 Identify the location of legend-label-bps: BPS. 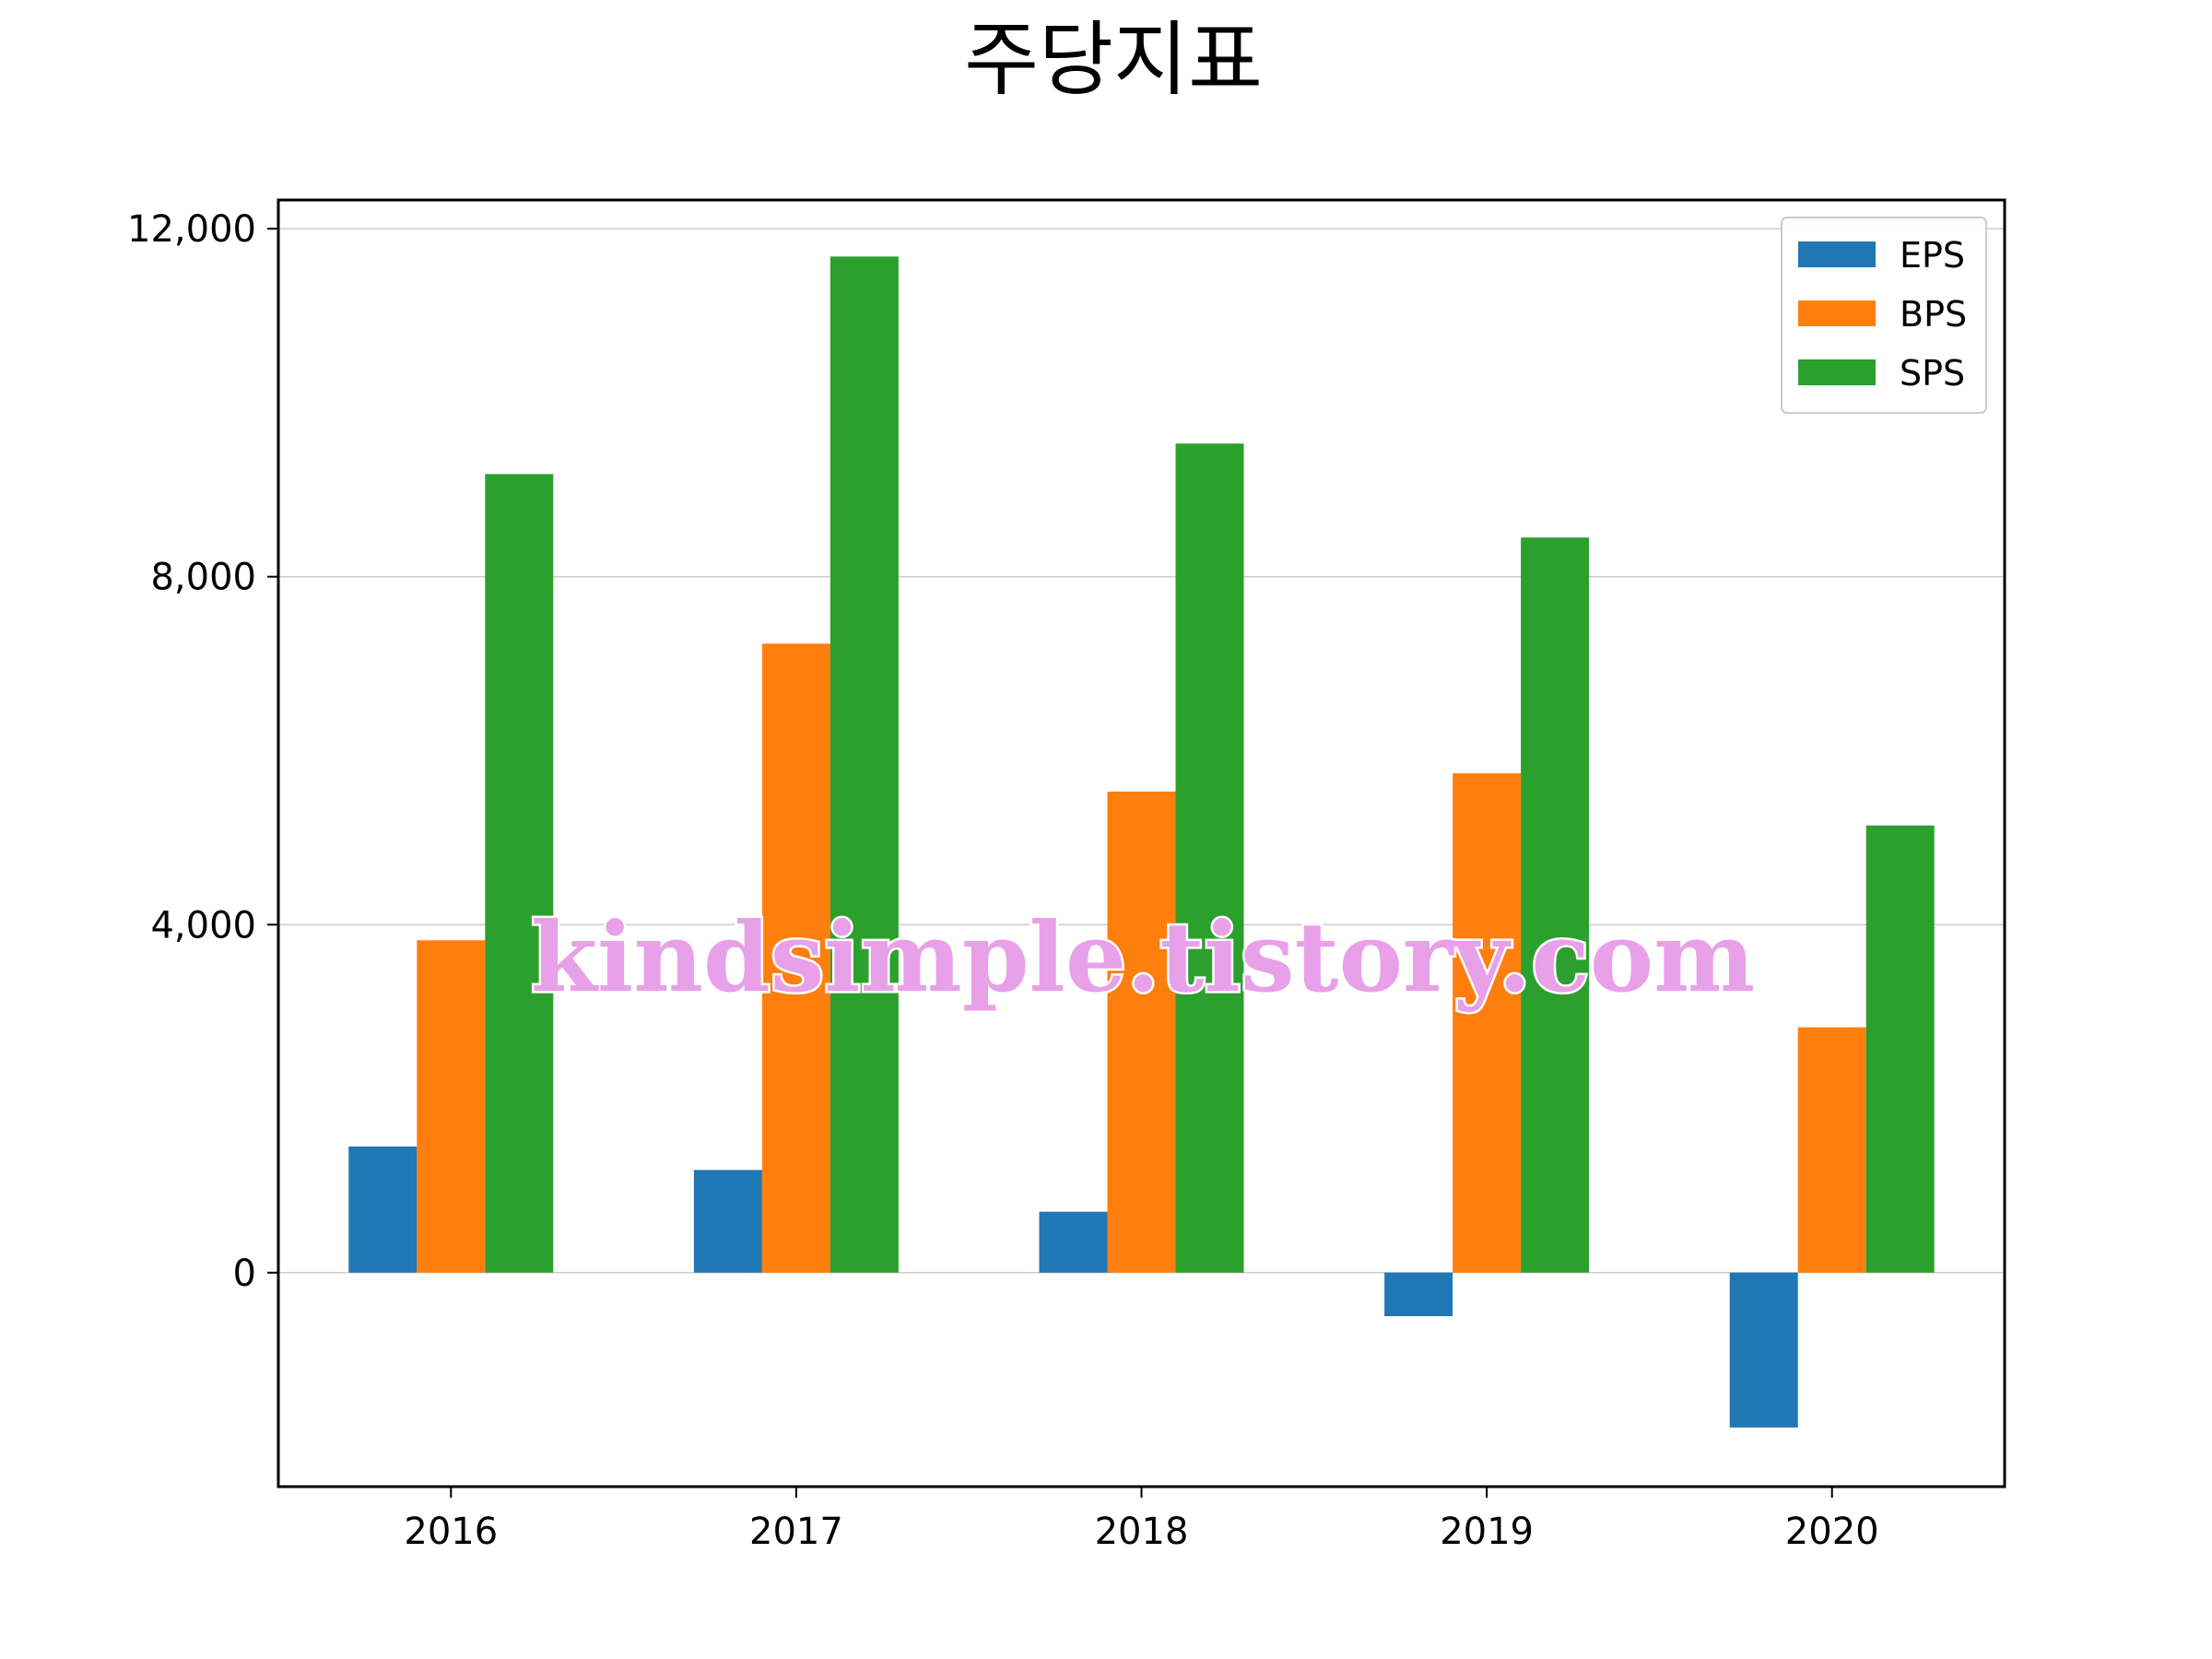
(1933, 314).